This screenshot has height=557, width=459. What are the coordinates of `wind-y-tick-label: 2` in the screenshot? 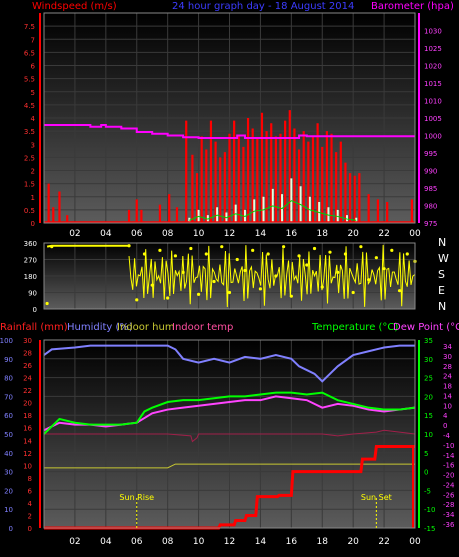 It's located at (33, 172).